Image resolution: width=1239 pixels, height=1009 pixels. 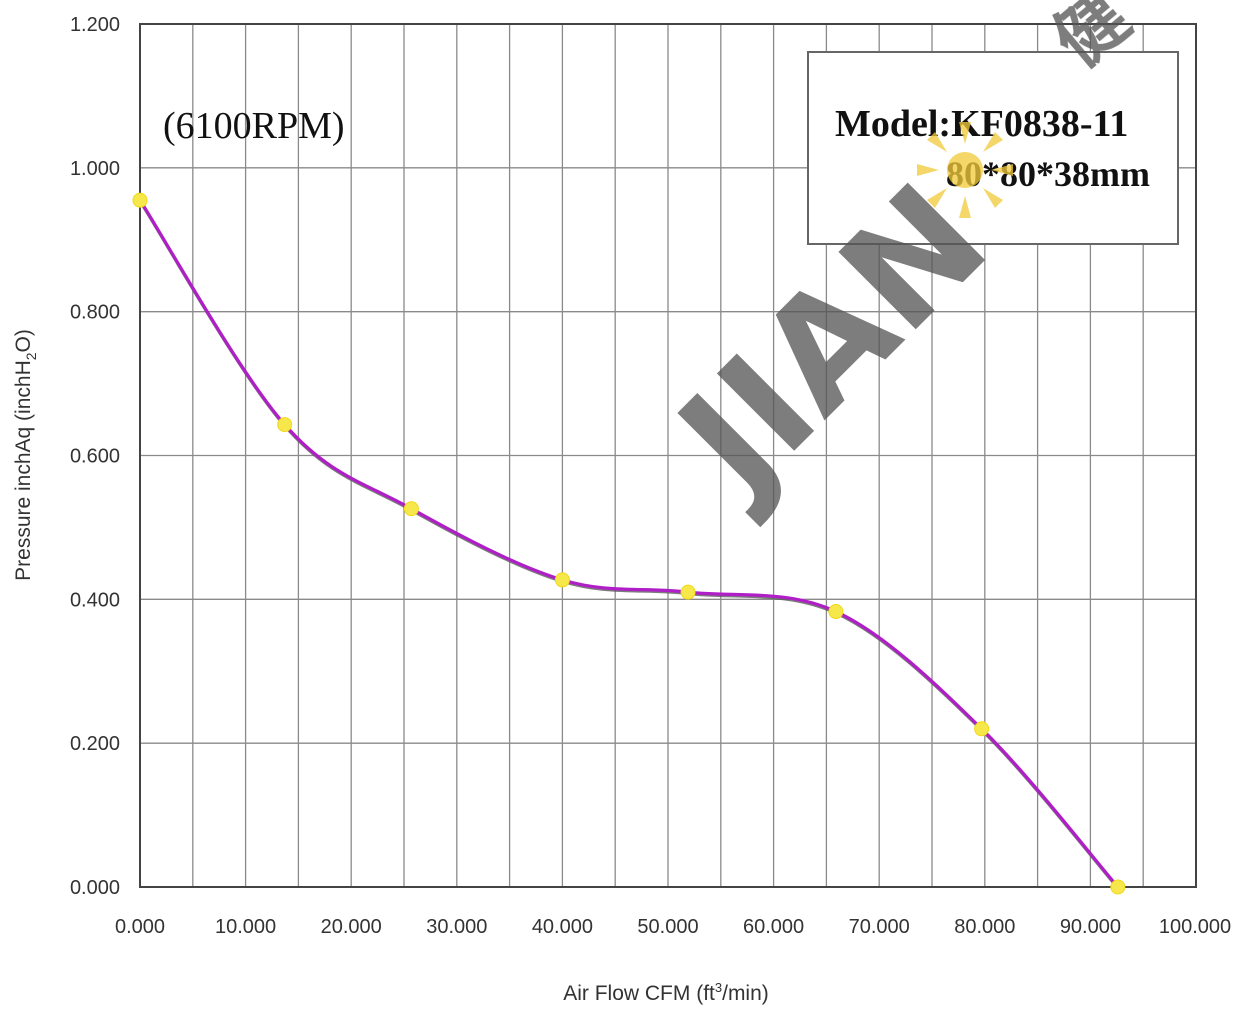 I want to click on x-tick-label: 30.000, so click(x=456, y=927).